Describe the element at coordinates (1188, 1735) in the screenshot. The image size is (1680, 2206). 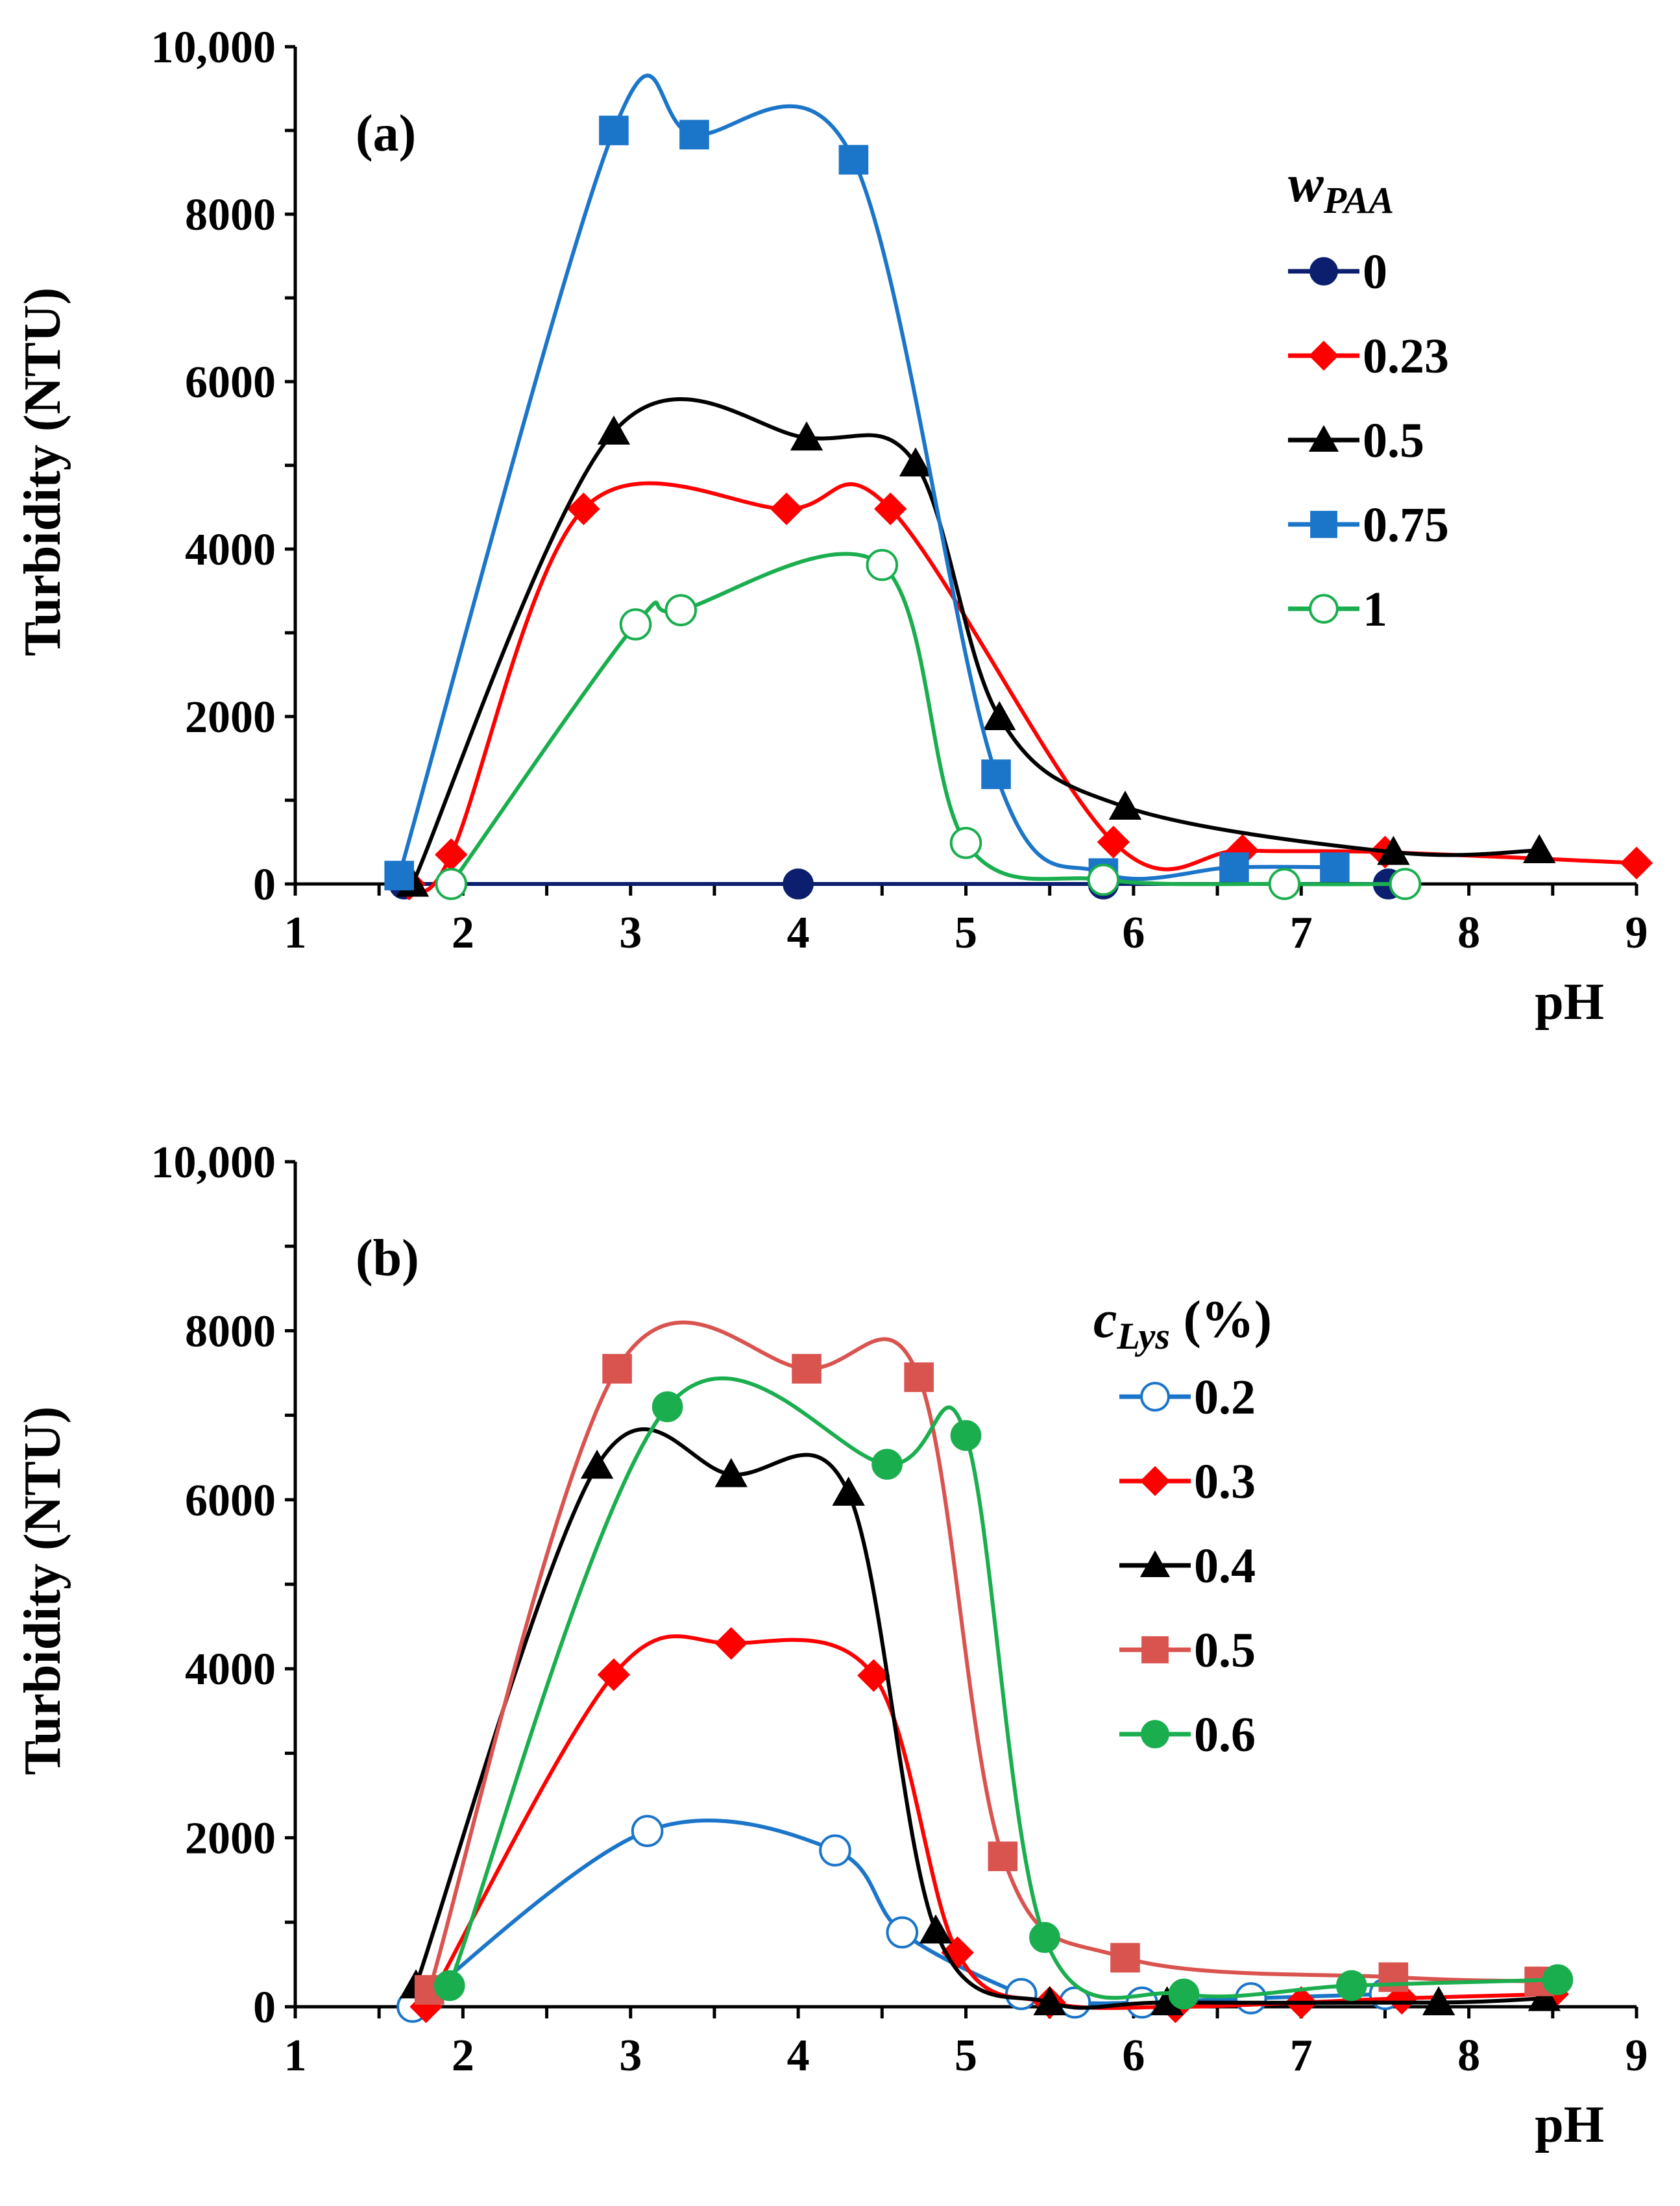
I see `legend-item: 0.6` at that location.